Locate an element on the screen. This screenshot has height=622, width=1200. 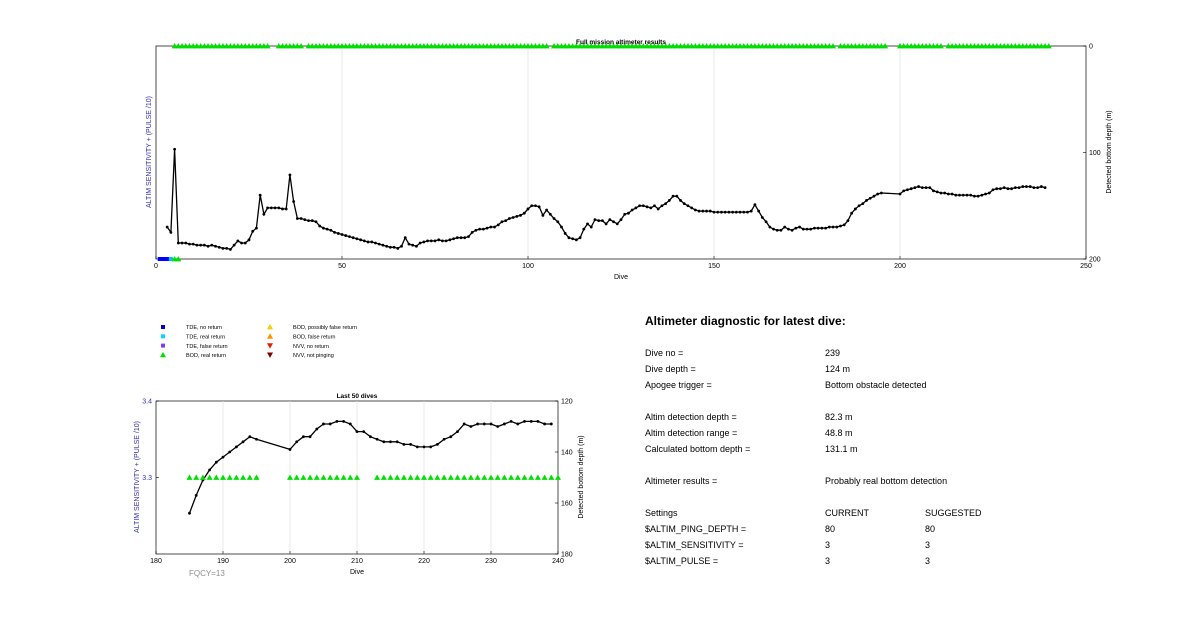
diag-value: 82.3 m is located at coordinates (839, 417).